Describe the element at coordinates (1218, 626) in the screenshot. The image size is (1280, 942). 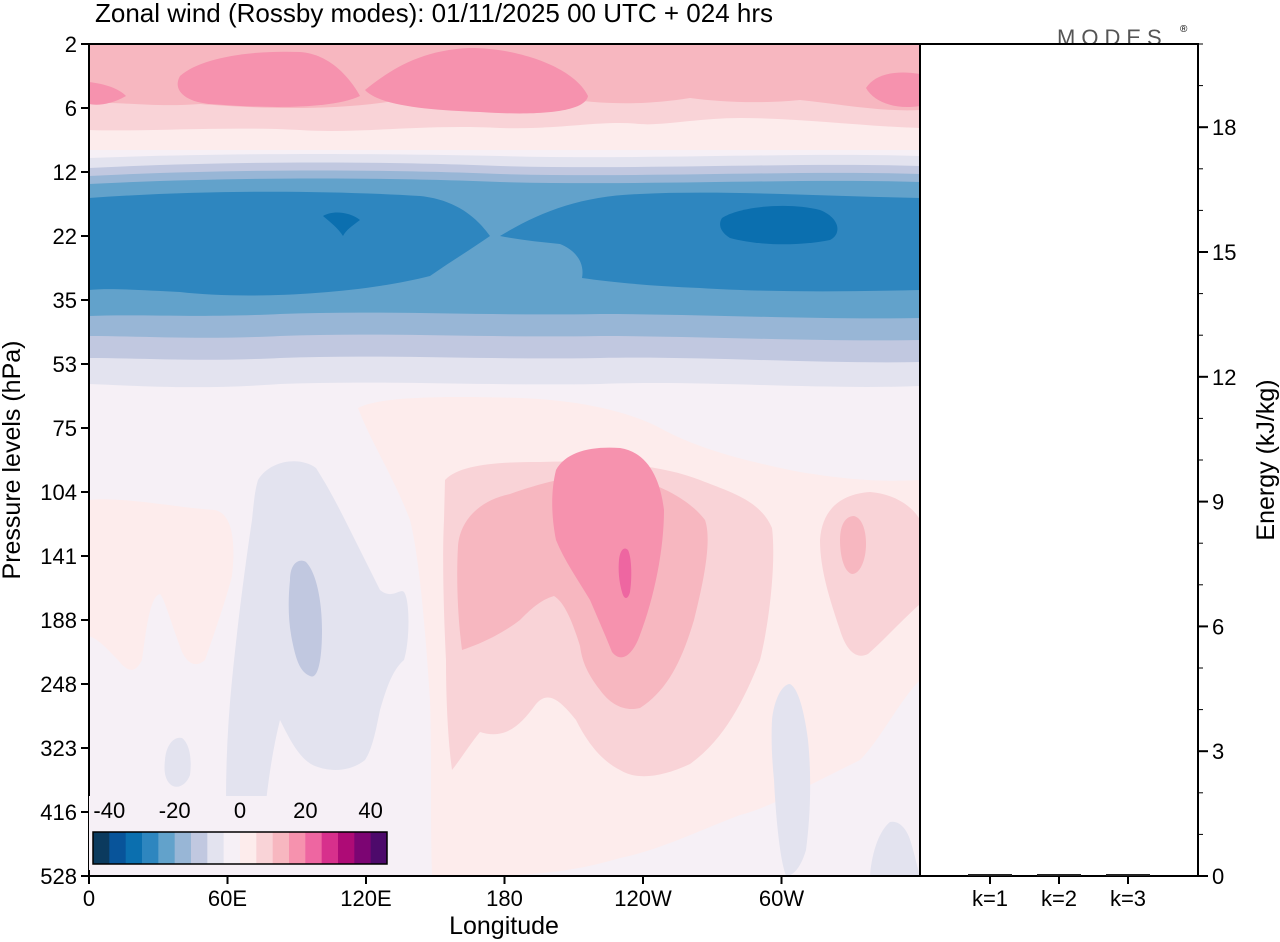
I see `energy-tick-label: 6` at that location.